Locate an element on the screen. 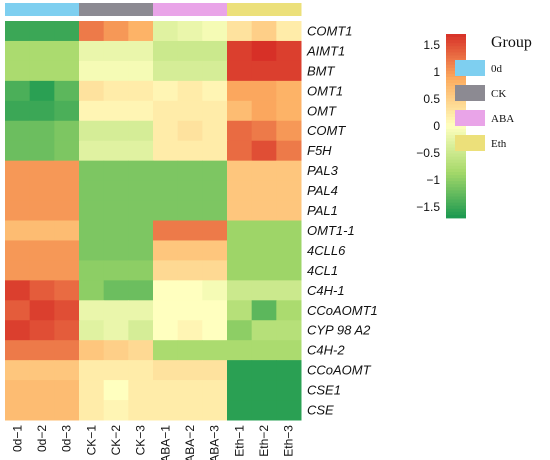 The height and width of the screenshot is (460, 550). gene-label: PAL1 is located at coordinates (322, 210).